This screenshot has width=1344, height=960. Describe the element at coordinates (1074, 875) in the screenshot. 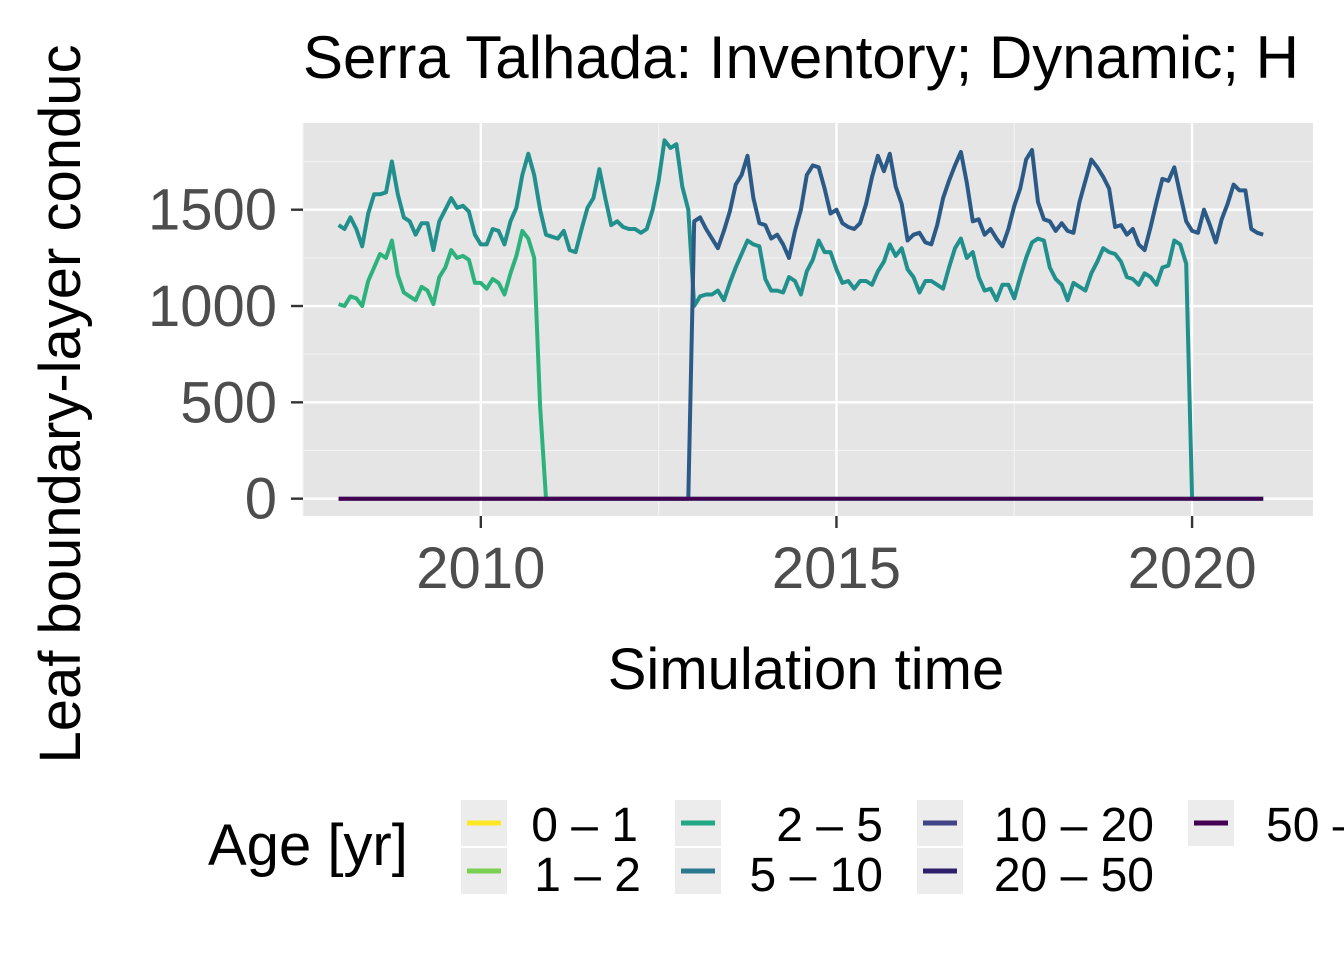

I see `legend-label-20-50: 20 – 50` at that location.